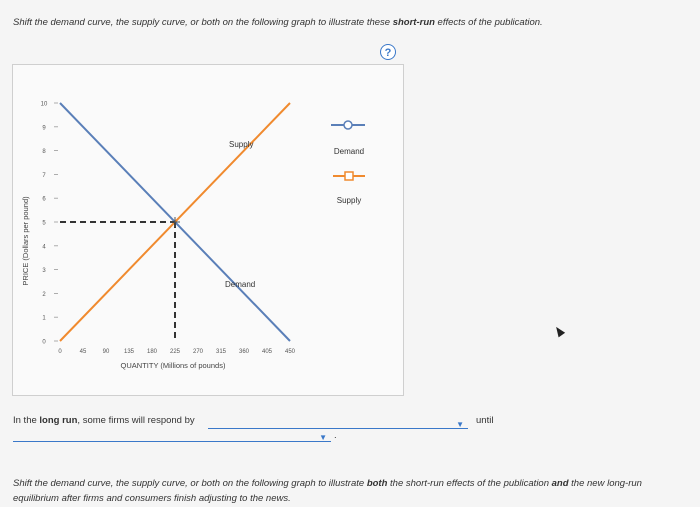 This screenshot has width=700, height=507. What do you see at coordinates (290, 352) in the screenshot?
I see `x-tick-label: 450` at bounding box center [290, 352].